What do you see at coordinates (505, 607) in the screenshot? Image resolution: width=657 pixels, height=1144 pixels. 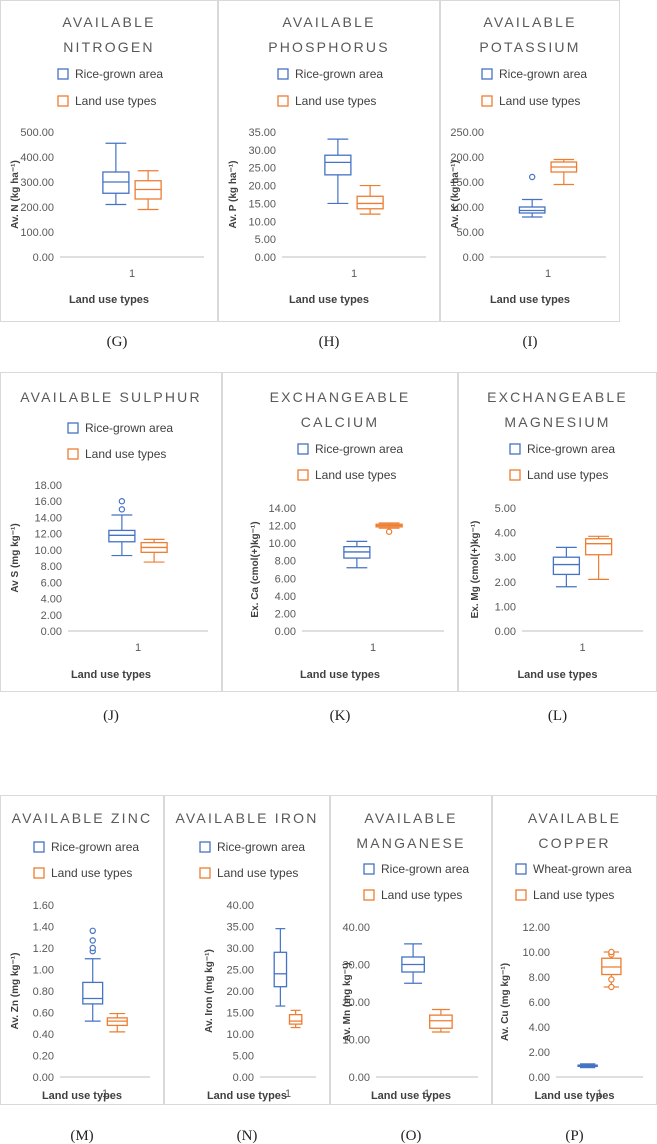 I see `y-tick-label: 1.00` at bounding box center [505, 607].